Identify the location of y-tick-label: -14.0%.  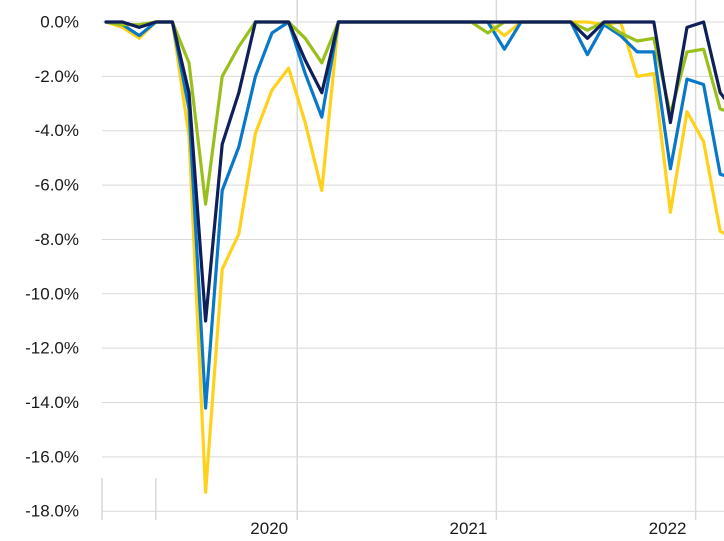
(52, 402).